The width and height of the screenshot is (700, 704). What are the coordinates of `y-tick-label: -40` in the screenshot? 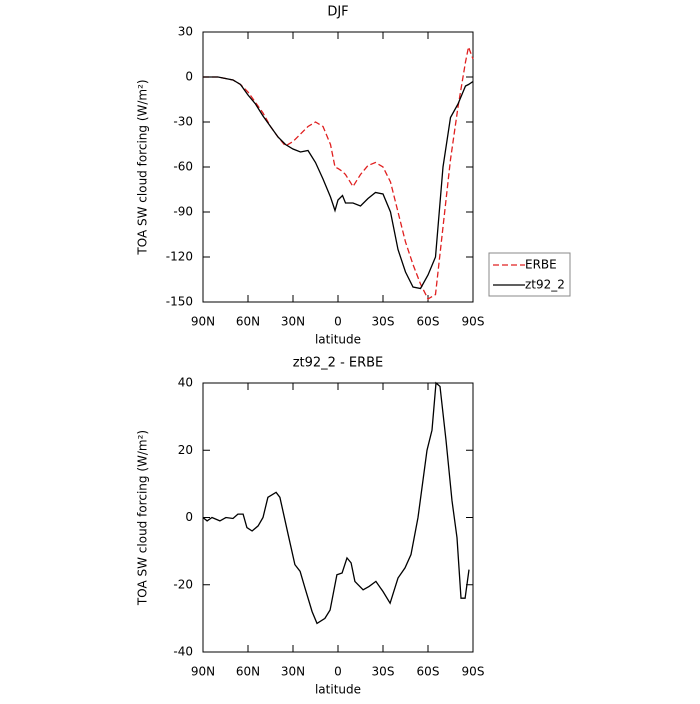 It's located at (183, 652).